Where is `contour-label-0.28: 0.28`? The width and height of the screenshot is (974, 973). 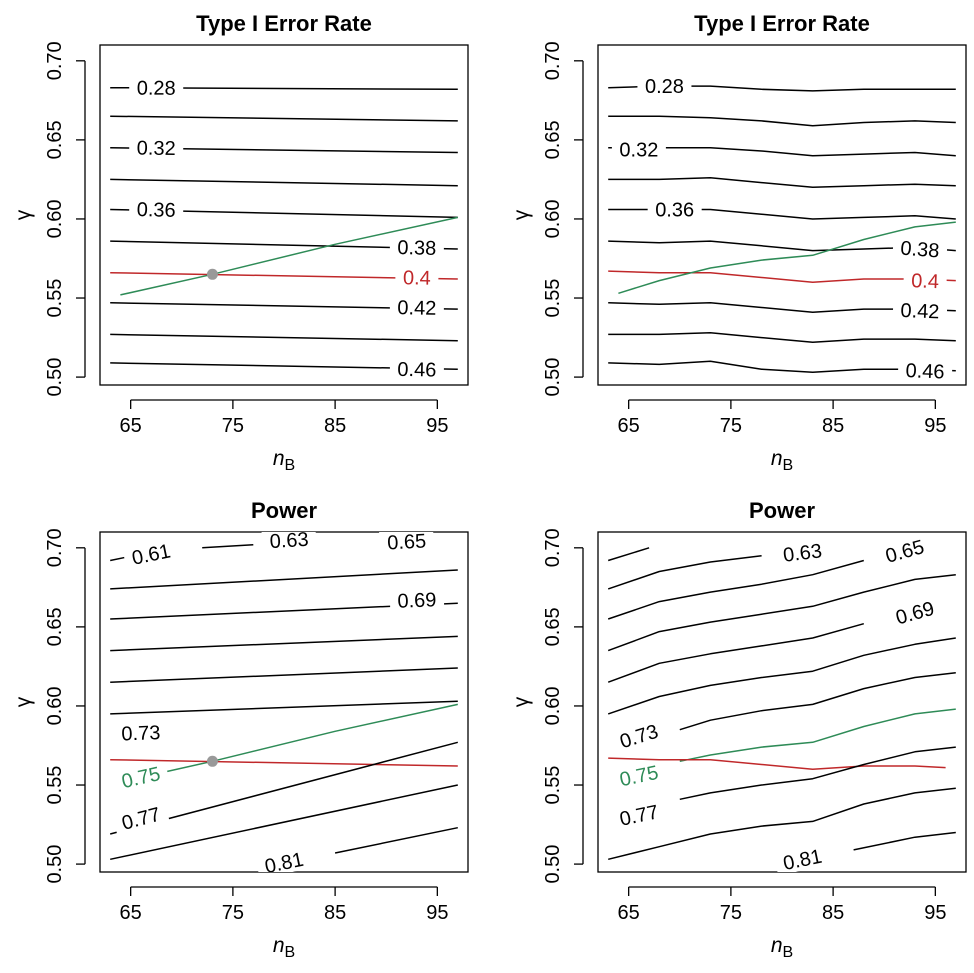
contour-label-0.28: 0.28 is located at coordinates (156, 89).